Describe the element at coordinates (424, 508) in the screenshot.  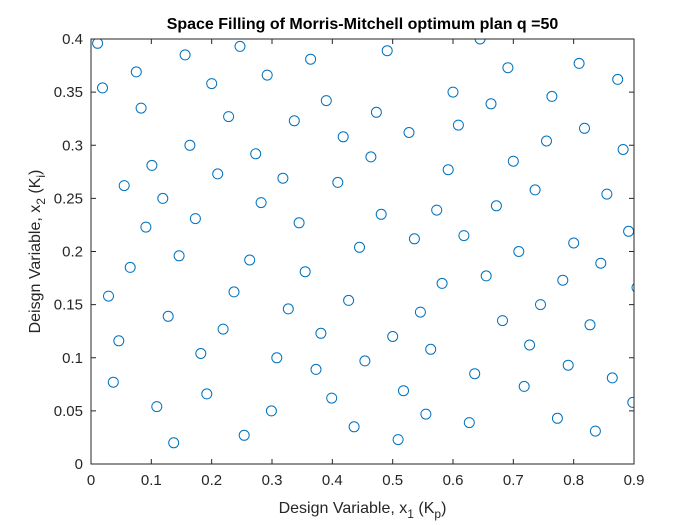
I see `x-axis-label-paren-open: (K` at that location.